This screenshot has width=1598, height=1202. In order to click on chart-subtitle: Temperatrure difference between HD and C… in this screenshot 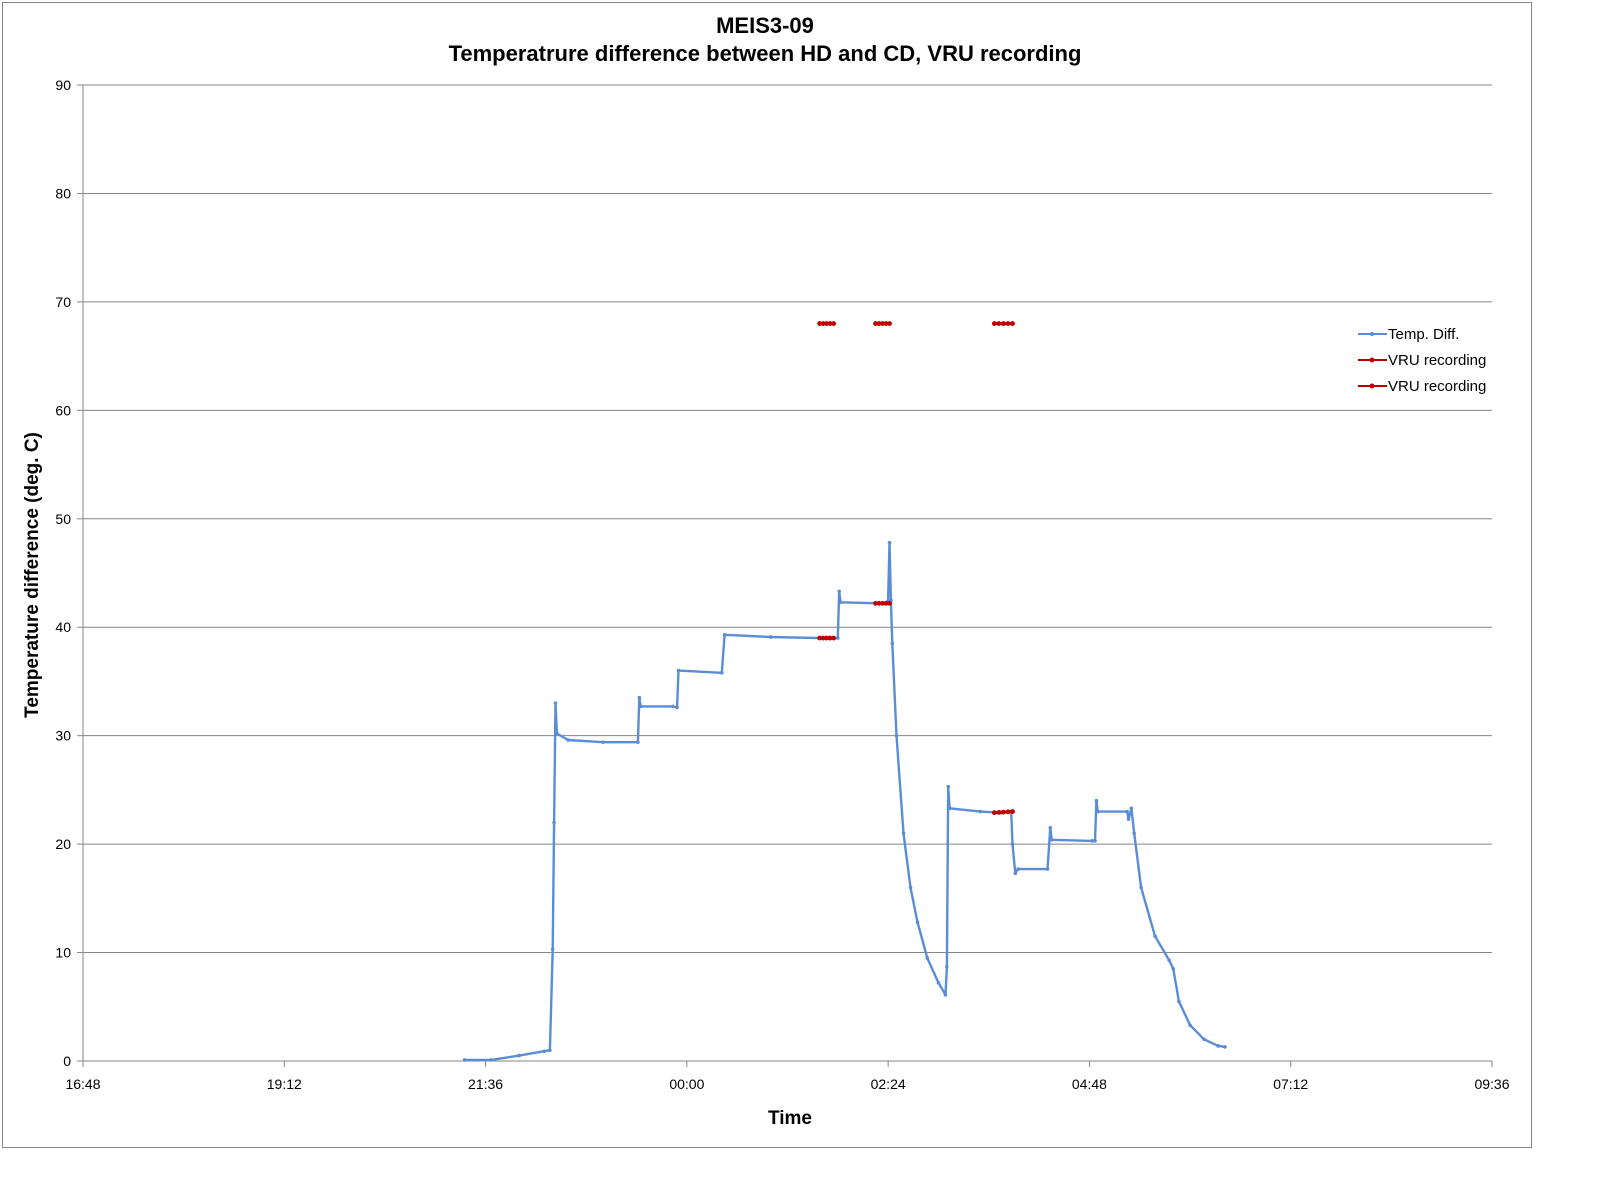, I will do `click(765, 53)`.